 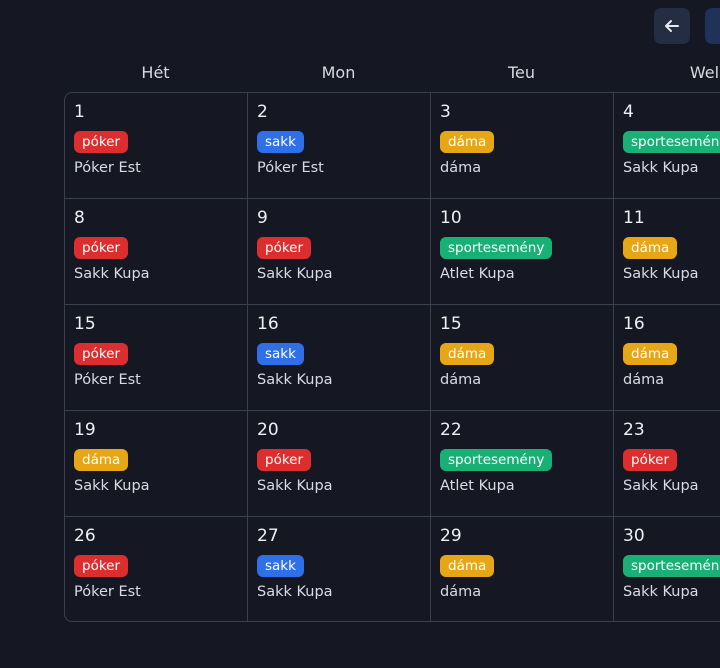 What do you see at coordinates (268, 430) in the screenshot?
I see `day-number: 20` at bounding box center [268, 430].